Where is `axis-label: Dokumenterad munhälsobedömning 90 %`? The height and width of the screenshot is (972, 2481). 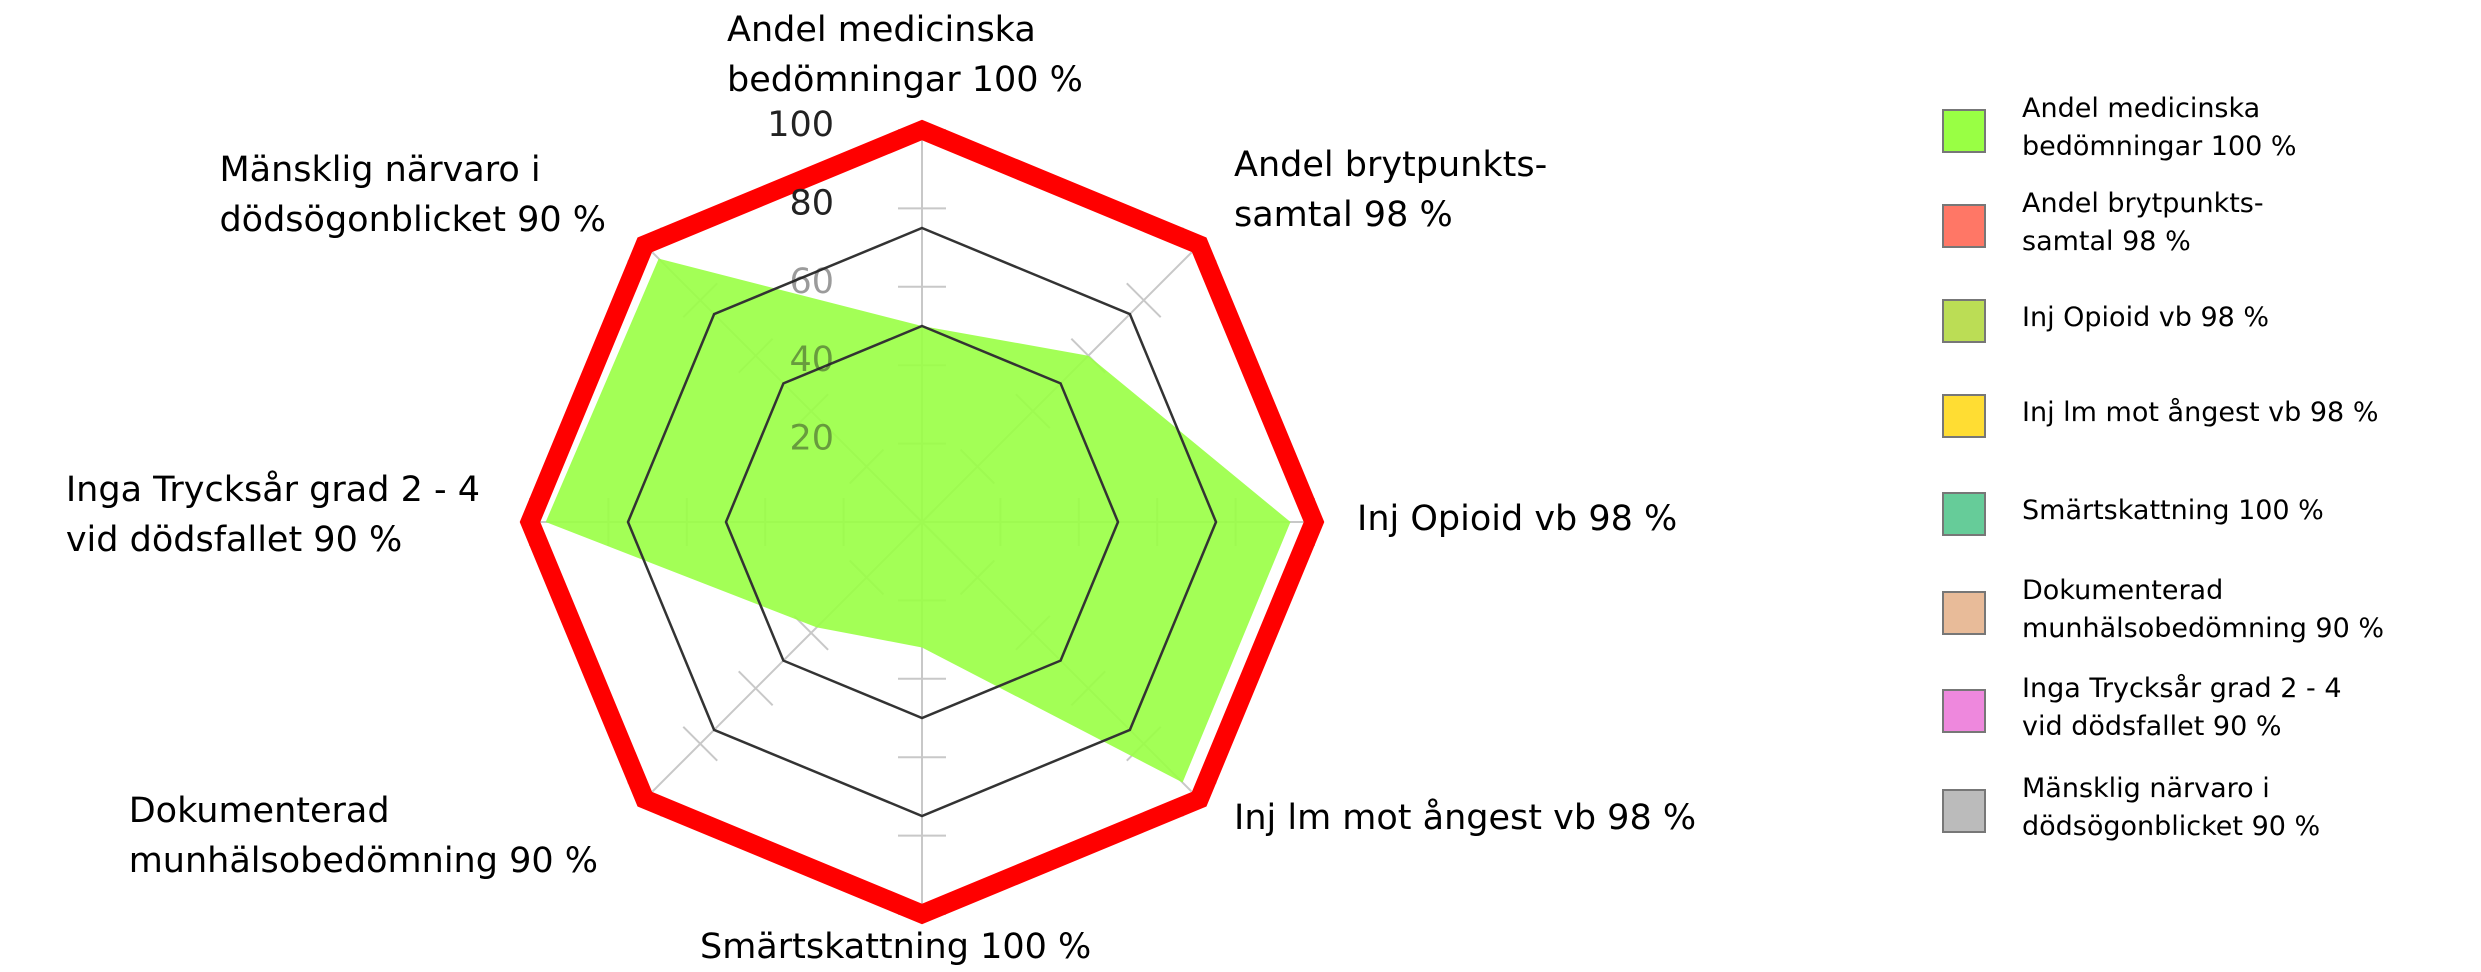
axis-label: Dokumenterad munhälsobedömning 90 % is located at coordinates (363, 836).